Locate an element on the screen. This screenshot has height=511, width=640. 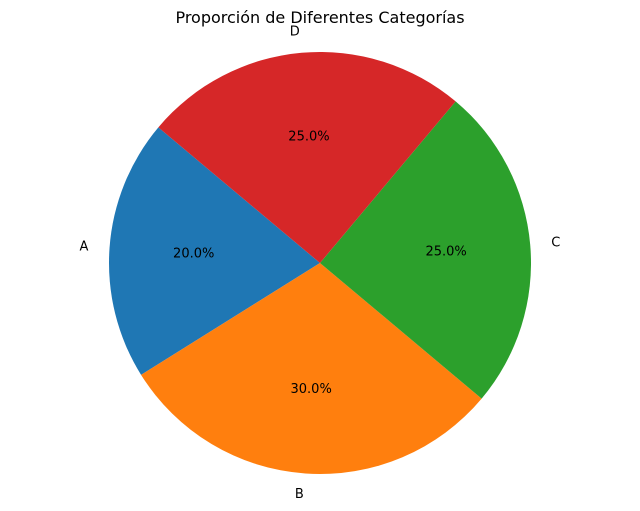
pie-percent-label-b: 30.0% is located at coordinates (311, 389).